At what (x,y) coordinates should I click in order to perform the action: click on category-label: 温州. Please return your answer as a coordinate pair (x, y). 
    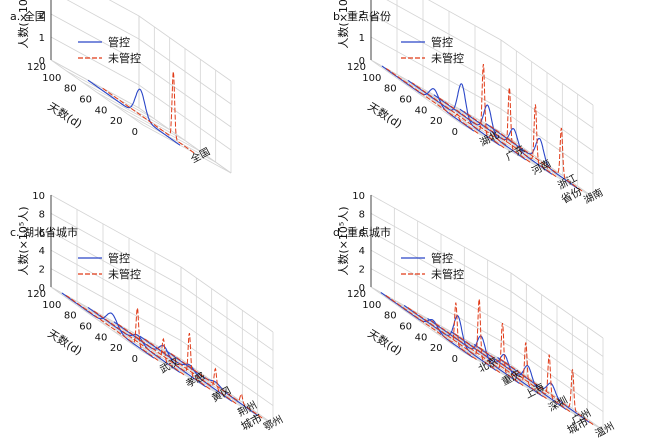
    Looking at the image, I should click on (604, 430).